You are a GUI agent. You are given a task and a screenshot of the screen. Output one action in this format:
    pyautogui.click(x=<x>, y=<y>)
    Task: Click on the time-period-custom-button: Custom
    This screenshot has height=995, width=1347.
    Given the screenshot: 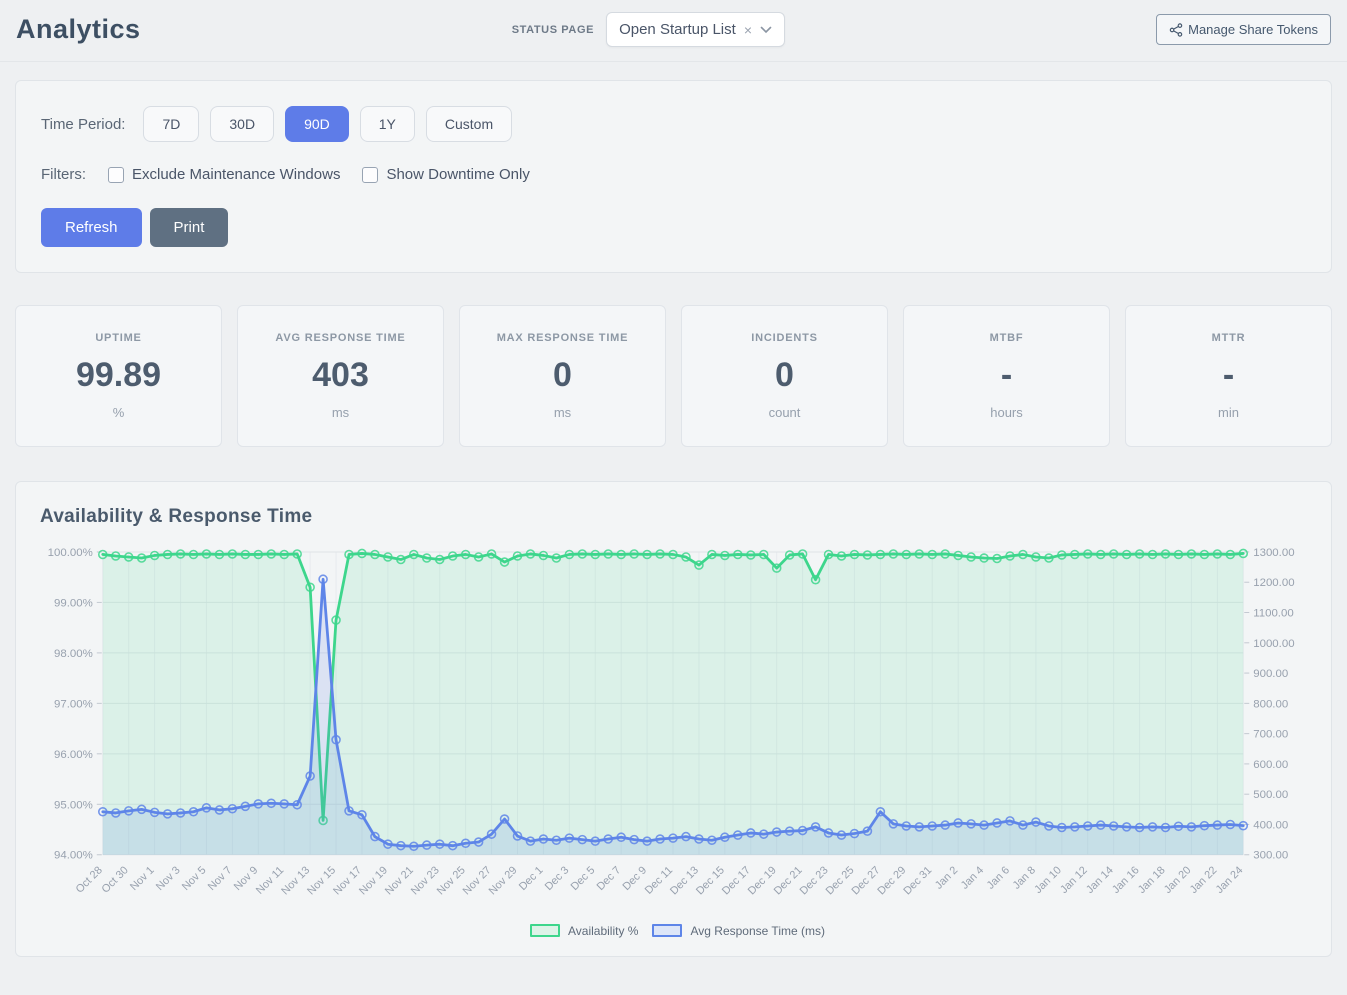 What is the action you would take?
    pyautogui.click(x=469, y=124)
    